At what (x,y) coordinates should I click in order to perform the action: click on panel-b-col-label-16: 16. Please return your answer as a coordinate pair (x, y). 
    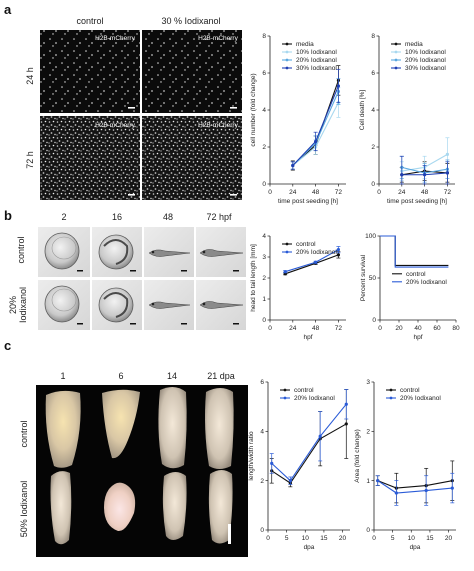
    Looking at the image, I should click on (117, 217).